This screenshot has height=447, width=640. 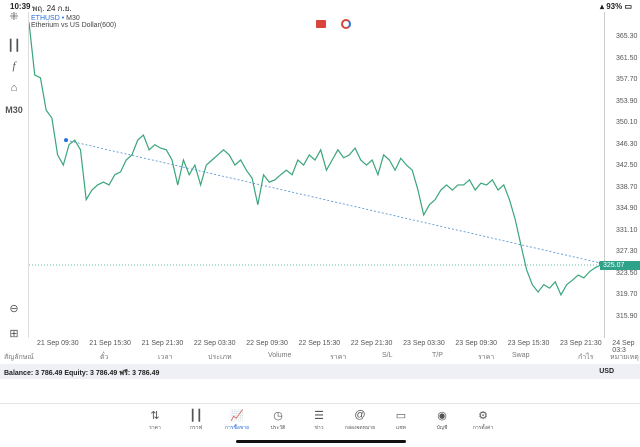 I want to click on column-header: ตั๋ว, so click(x=104, y=357).